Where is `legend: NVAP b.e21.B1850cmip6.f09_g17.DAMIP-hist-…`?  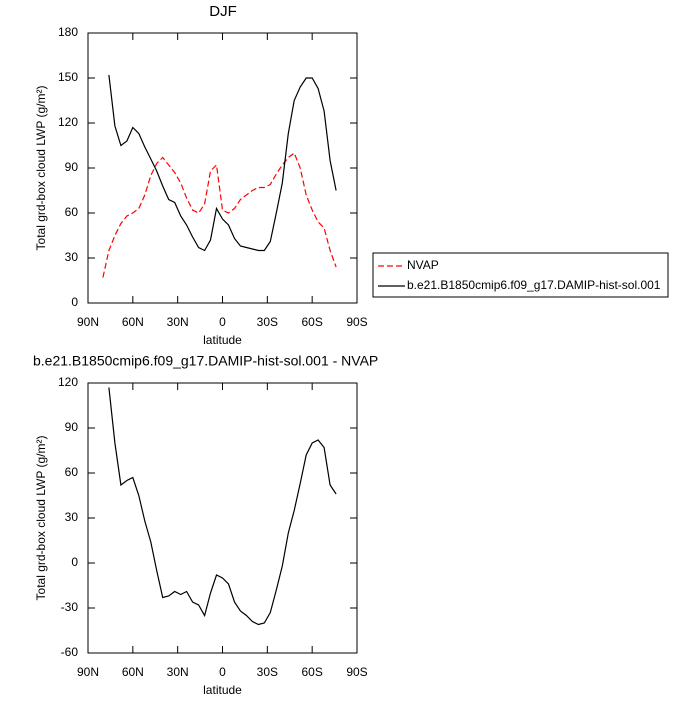
legend: NVAP b.e21.B1850cmip6.f09_g17.DAMIP-hist-… is located at coordinates (520, 275).